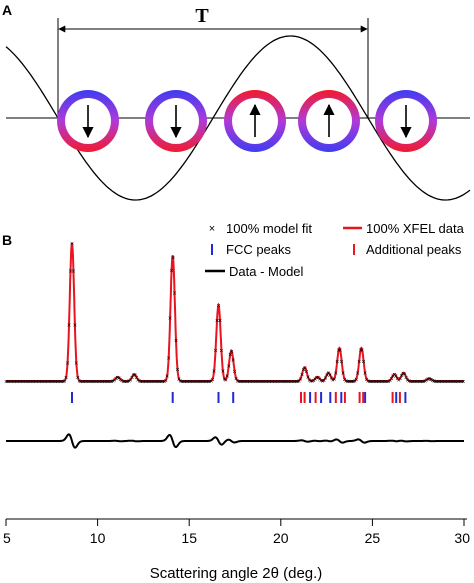  What do you see at coordinates (350, 397) in the screenshot?
I see `additional-peak-ticks` at bounding box center [350, 397].